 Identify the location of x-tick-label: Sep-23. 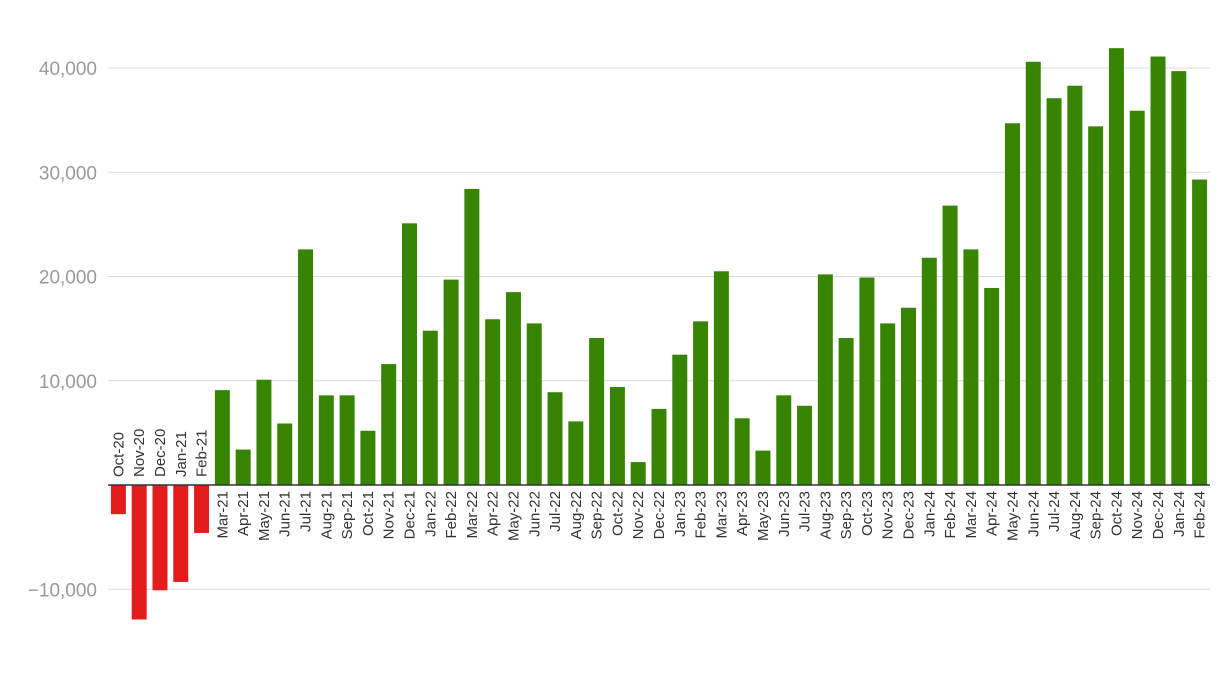
(846, 515).